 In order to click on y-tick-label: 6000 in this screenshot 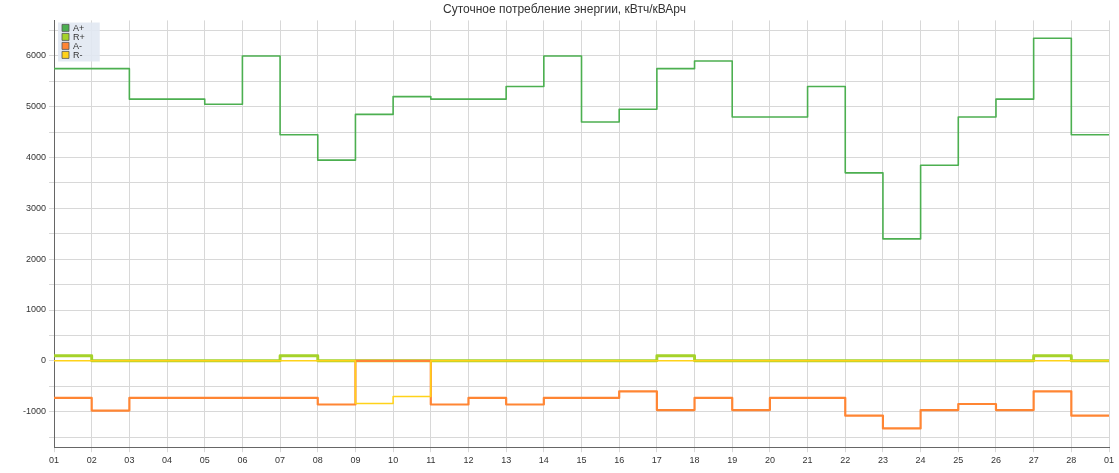, I will do `click(36, 55)`.